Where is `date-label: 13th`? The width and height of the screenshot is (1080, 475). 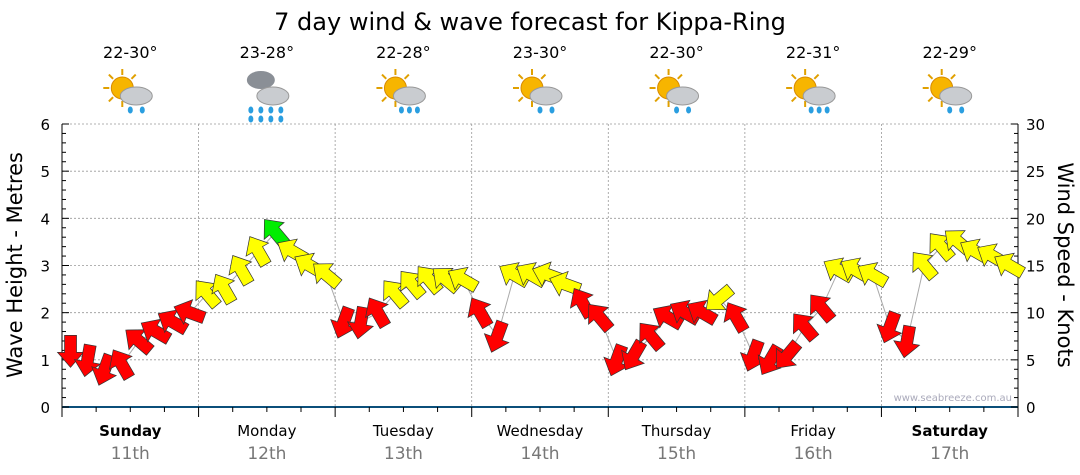
date-label: 13th is located at coordinates (403, 454).